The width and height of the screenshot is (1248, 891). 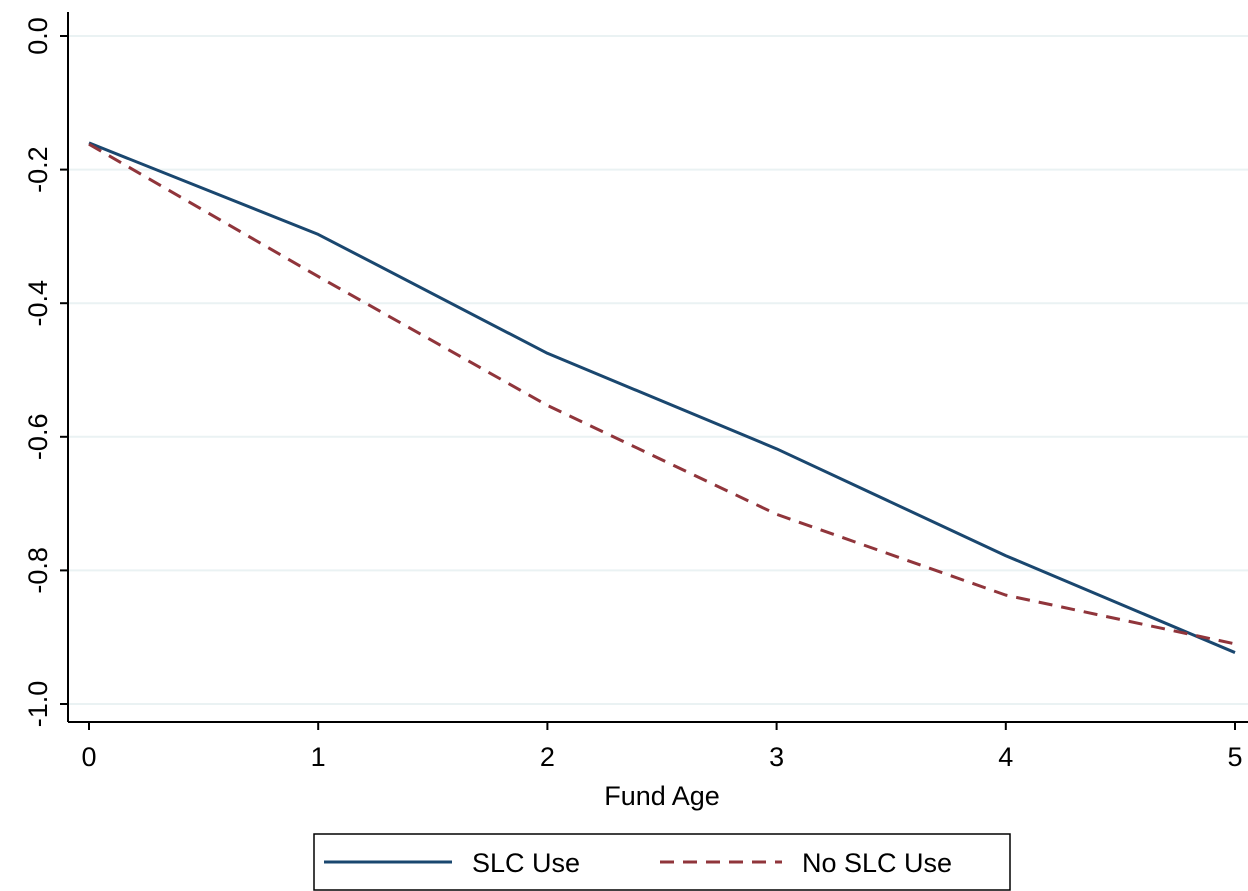 I want to click on x-tick-label: 0, so click(x=88, y=757).